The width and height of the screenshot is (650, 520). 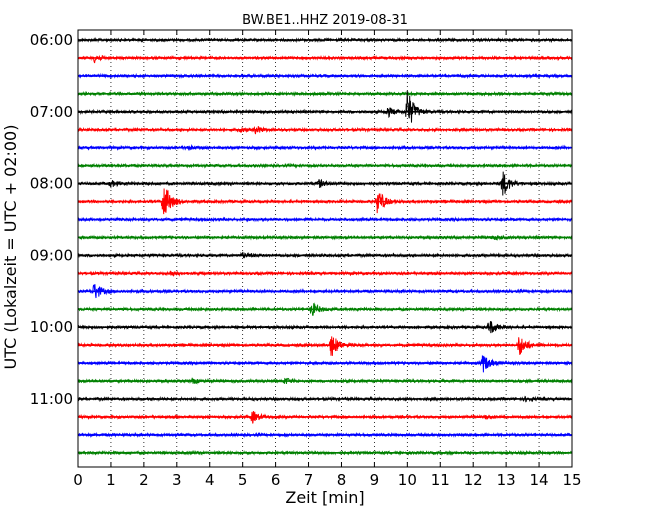 What do you see at coordinates (51, 399) in the screenshot?
I see `y-tick-label: 11:00` at bounding box center [51, 399].